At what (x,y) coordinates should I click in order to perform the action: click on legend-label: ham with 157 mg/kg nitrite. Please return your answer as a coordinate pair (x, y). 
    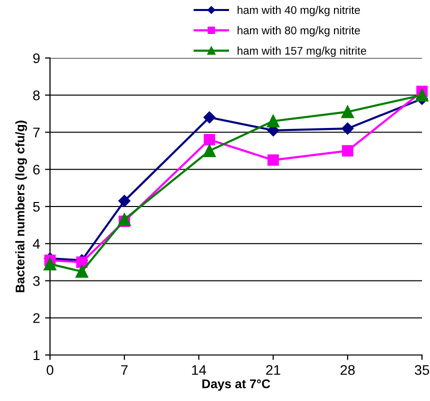
    Looking at the image, I should click on (302, 51).